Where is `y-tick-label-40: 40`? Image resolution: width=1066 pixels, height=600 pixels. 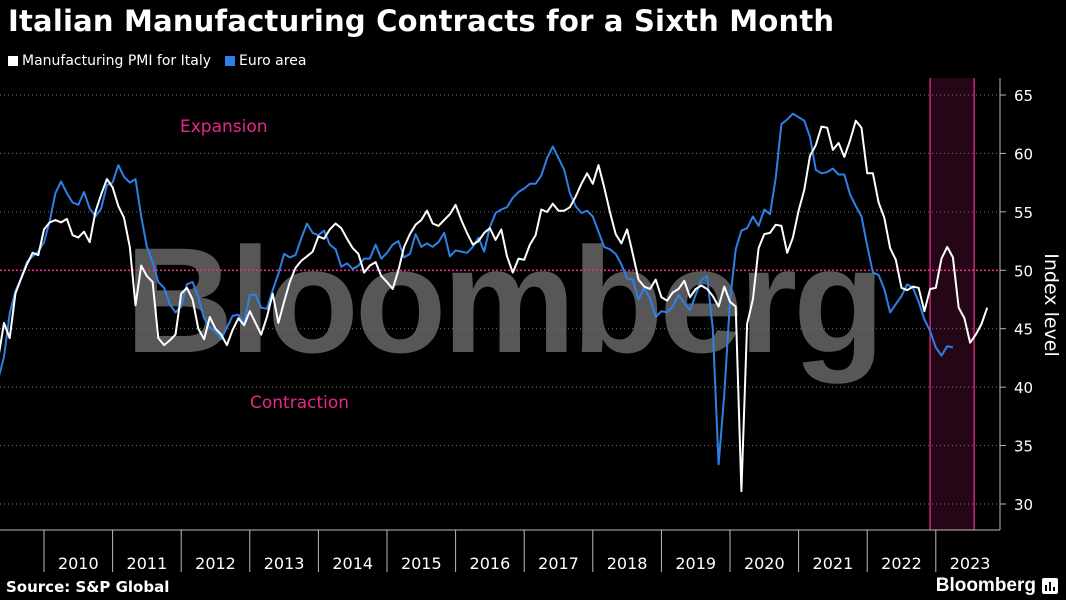 y-tick-label-40: 40 is located at coordinates (1023, 388).